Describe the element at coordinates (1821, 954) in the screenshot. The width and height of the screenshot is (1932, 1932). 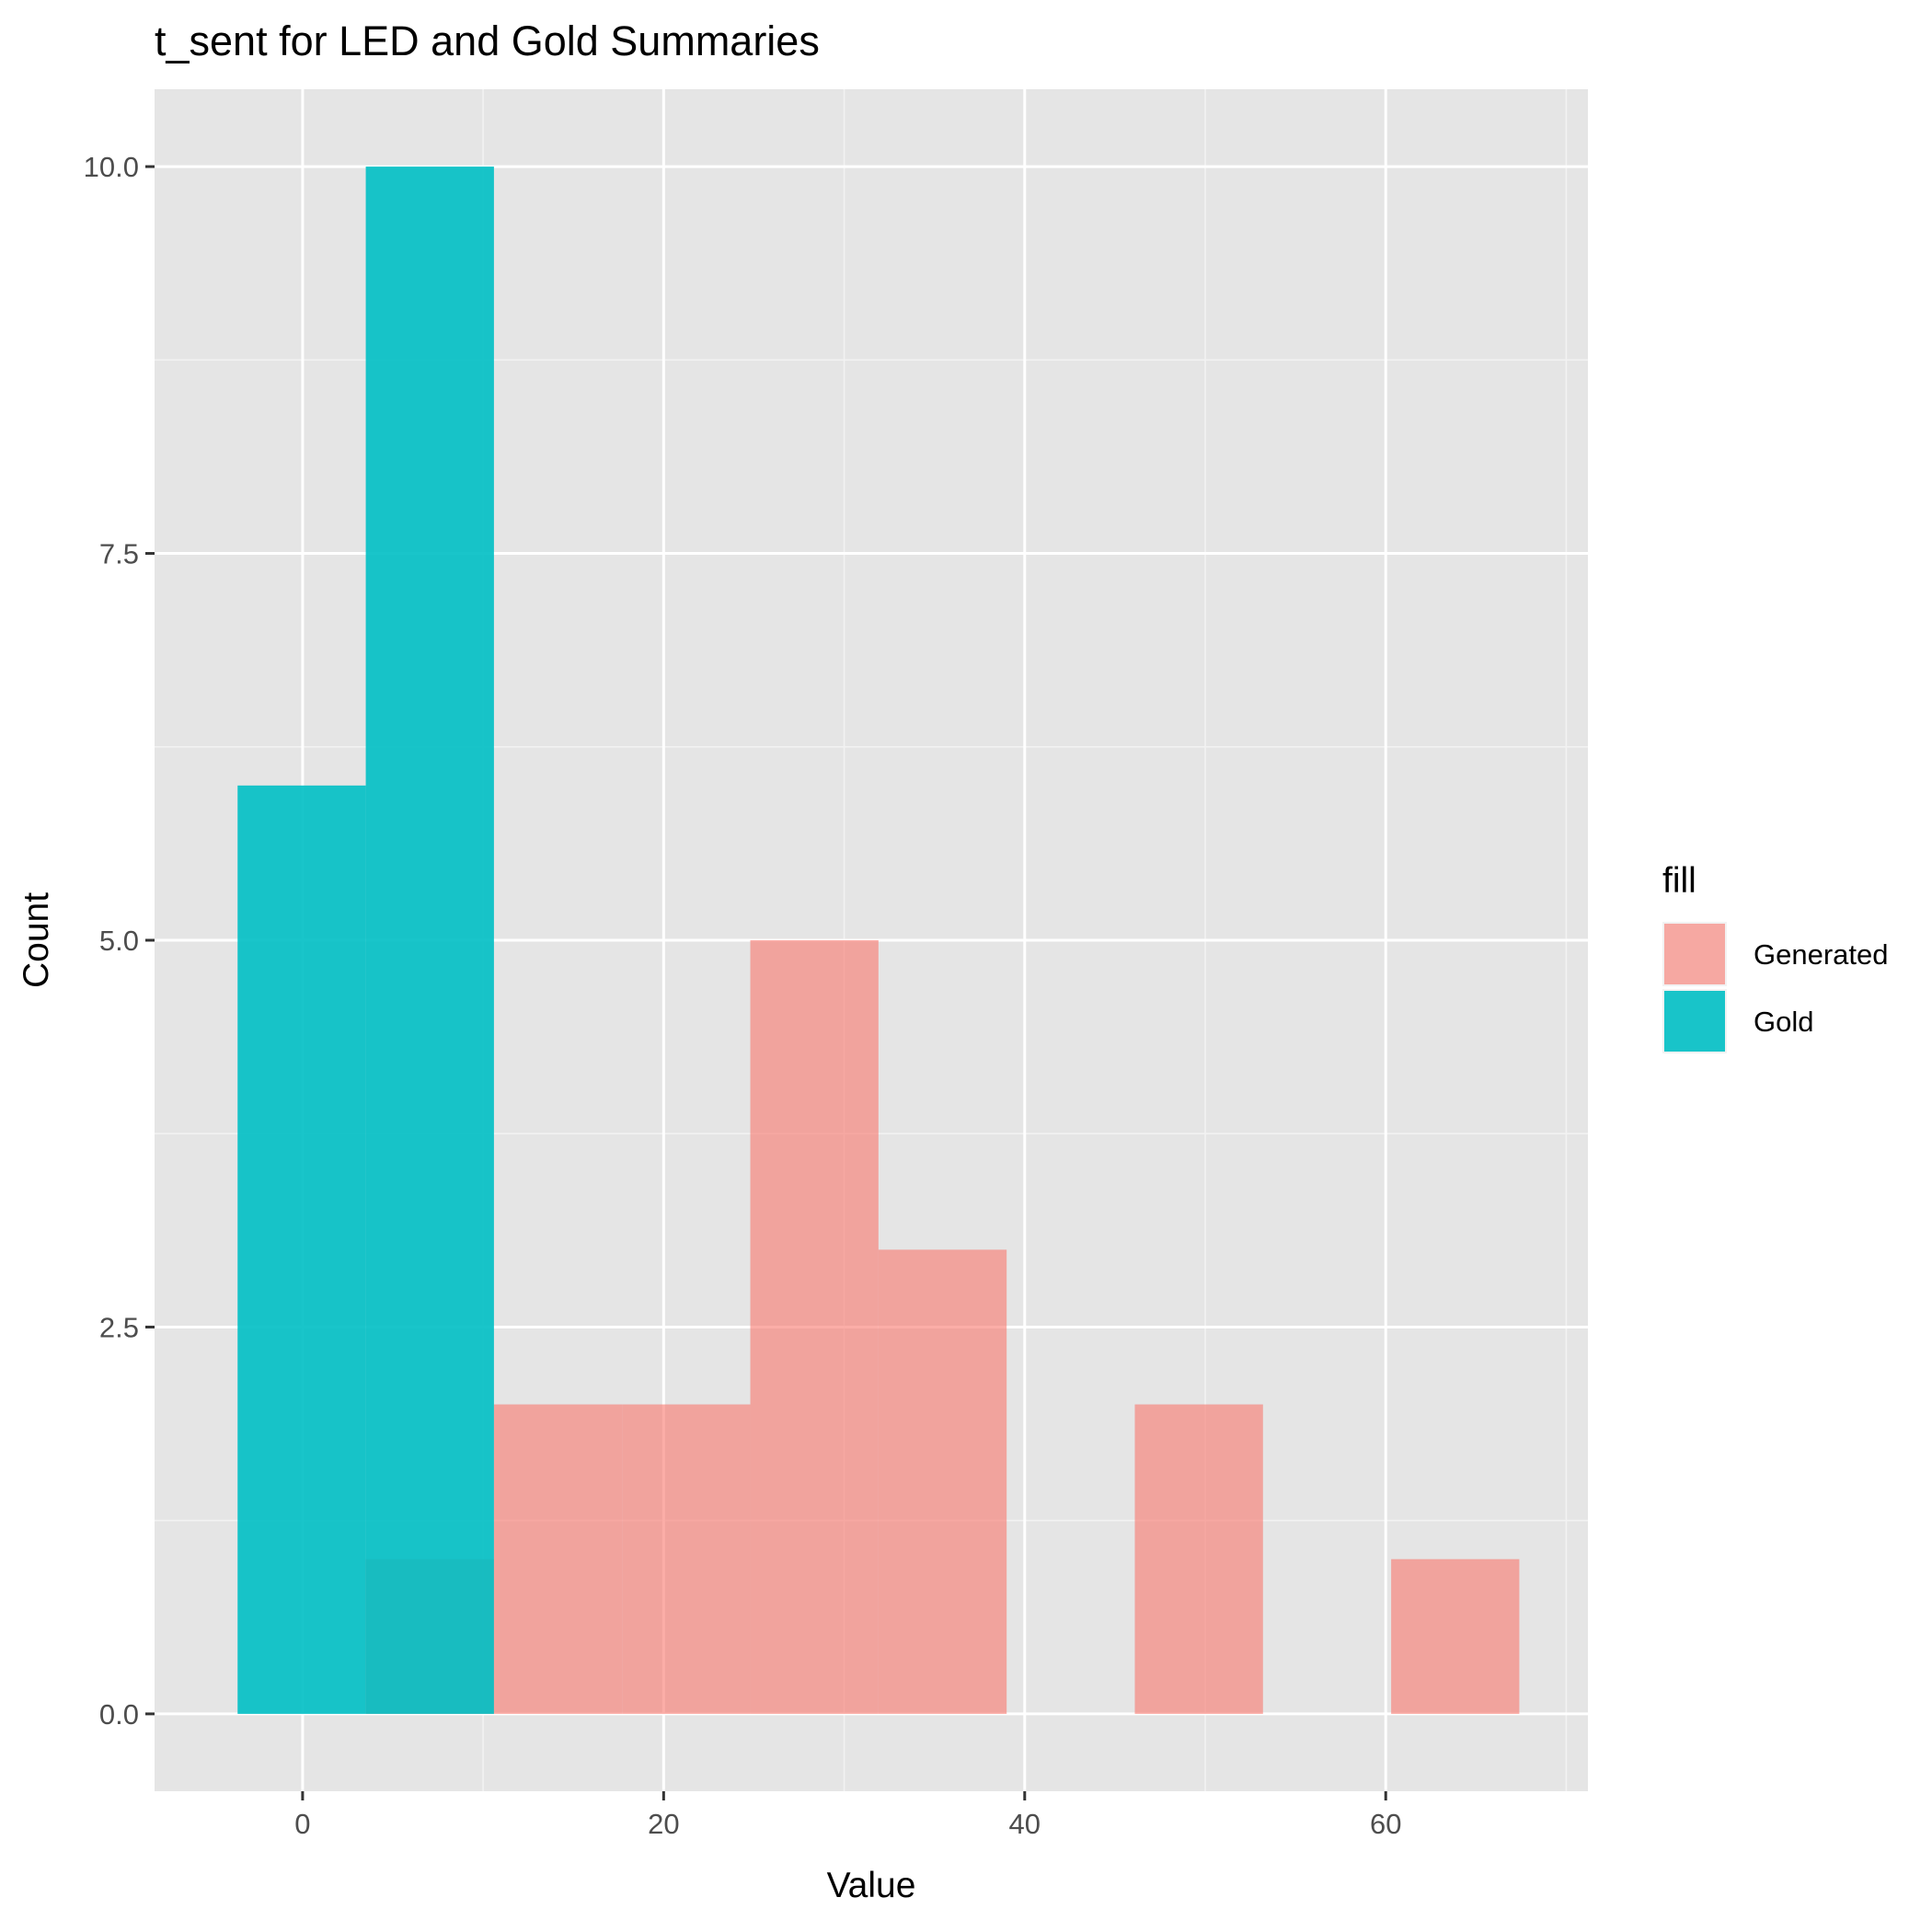
I see `legend-label-generated: Generated` at that location.